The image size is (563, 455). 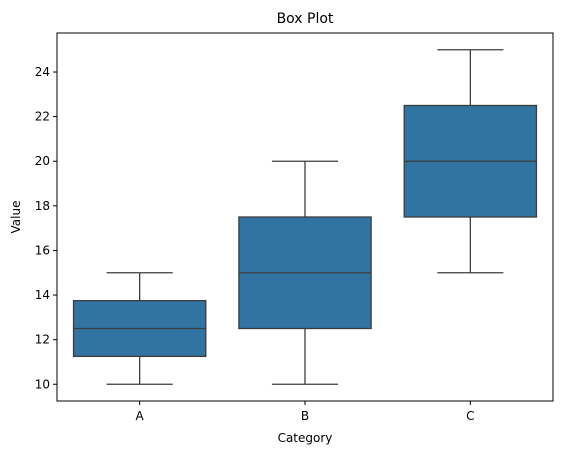 What do you see at coordinates (42, 161) in the screenshot?
I see `y-tick-label: 20` at bounding box center [42, 161].